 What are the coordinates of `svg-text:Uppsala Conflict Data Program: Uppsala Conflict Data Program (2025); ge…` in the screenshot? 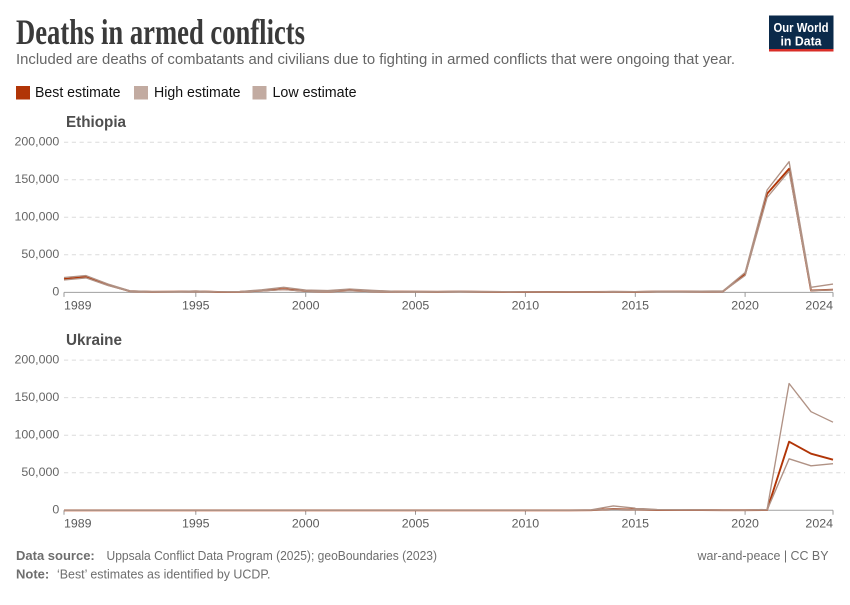 It's located at (272, 555).